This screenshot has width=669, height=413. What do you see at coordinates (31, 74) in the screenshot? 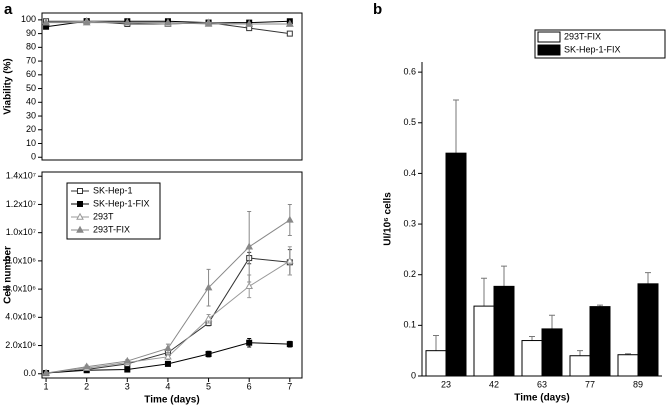
I see `y-tick-label: 60` at bounding box center [31, 74].